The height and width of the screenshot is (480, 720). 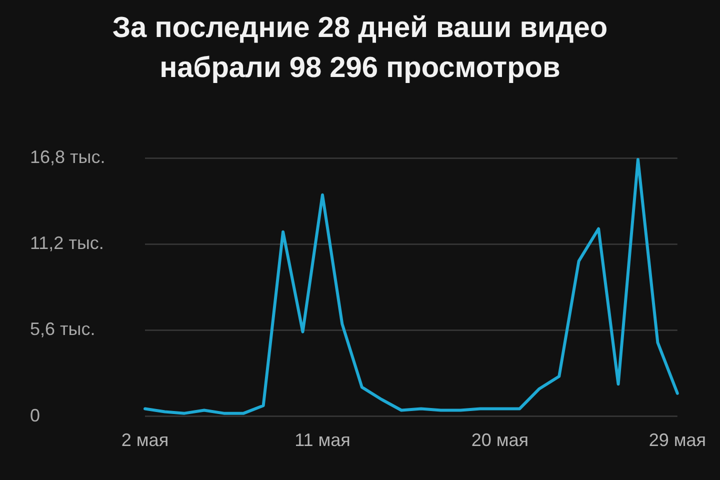 What do you see at coordinates (63, 329) in the screenshot?
I see `y-tick-label: 5,6 тыс.` at bounding box center [63, 329].